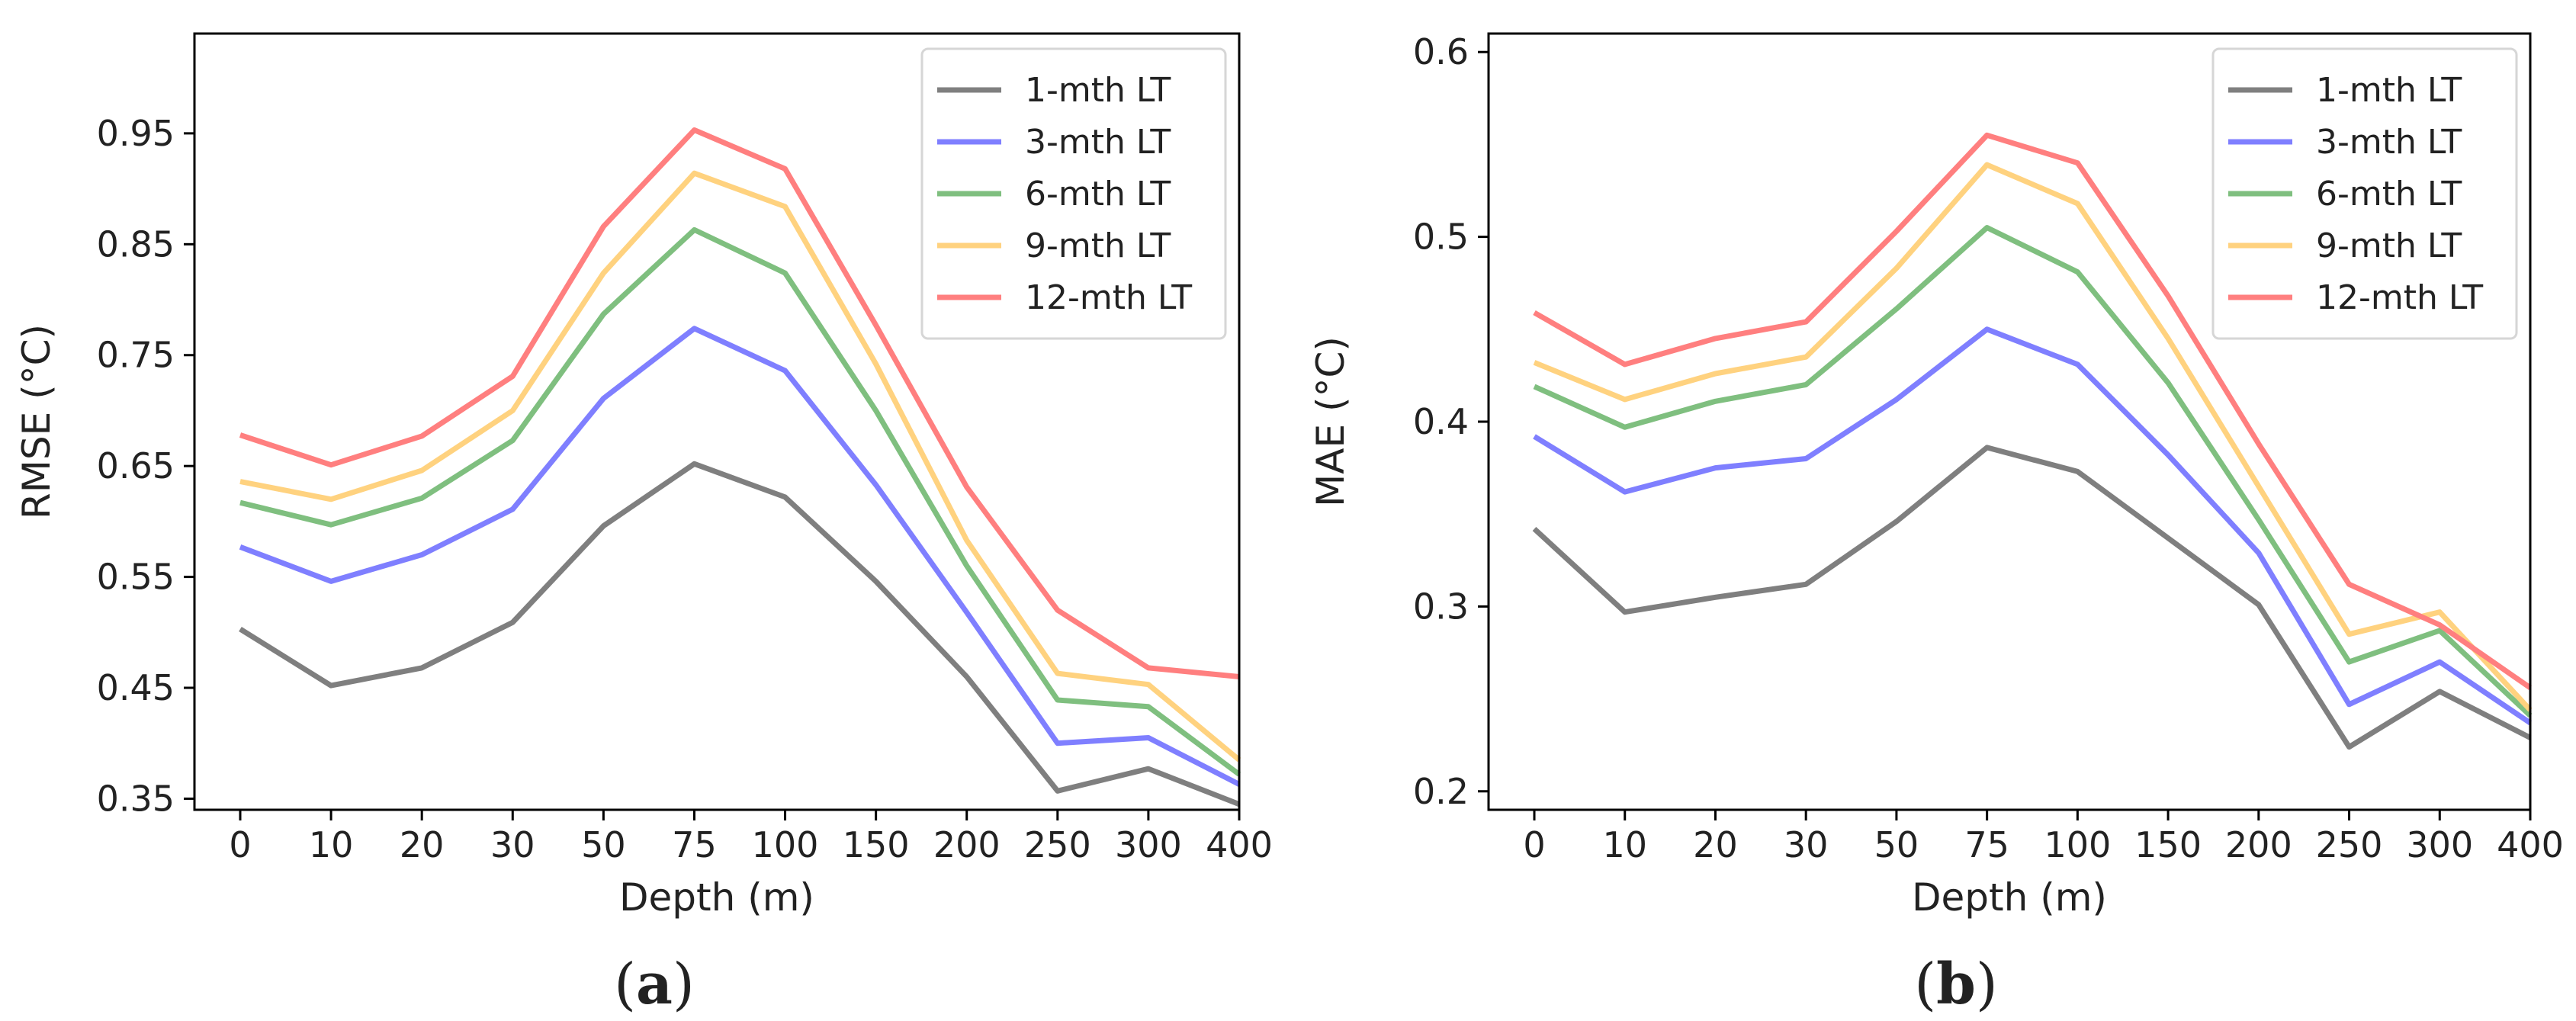  I want to click on panel-label: (a), so click(654, 985).